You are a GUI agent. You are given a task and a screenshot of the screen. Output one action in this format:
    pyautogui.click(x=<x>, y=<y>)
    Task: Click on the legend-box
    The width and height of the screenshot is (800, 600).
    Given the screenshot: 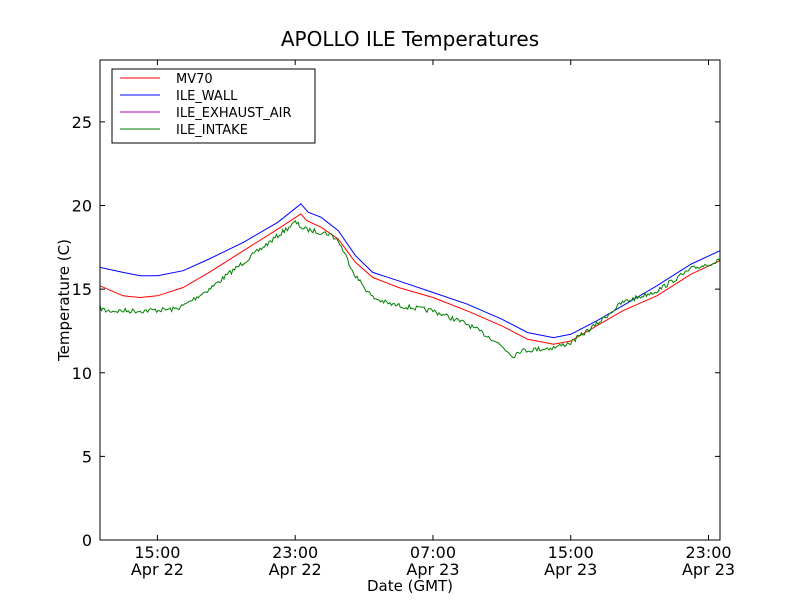 What is the action you would take?
    pyautogui.click(x=213, y=106)
    